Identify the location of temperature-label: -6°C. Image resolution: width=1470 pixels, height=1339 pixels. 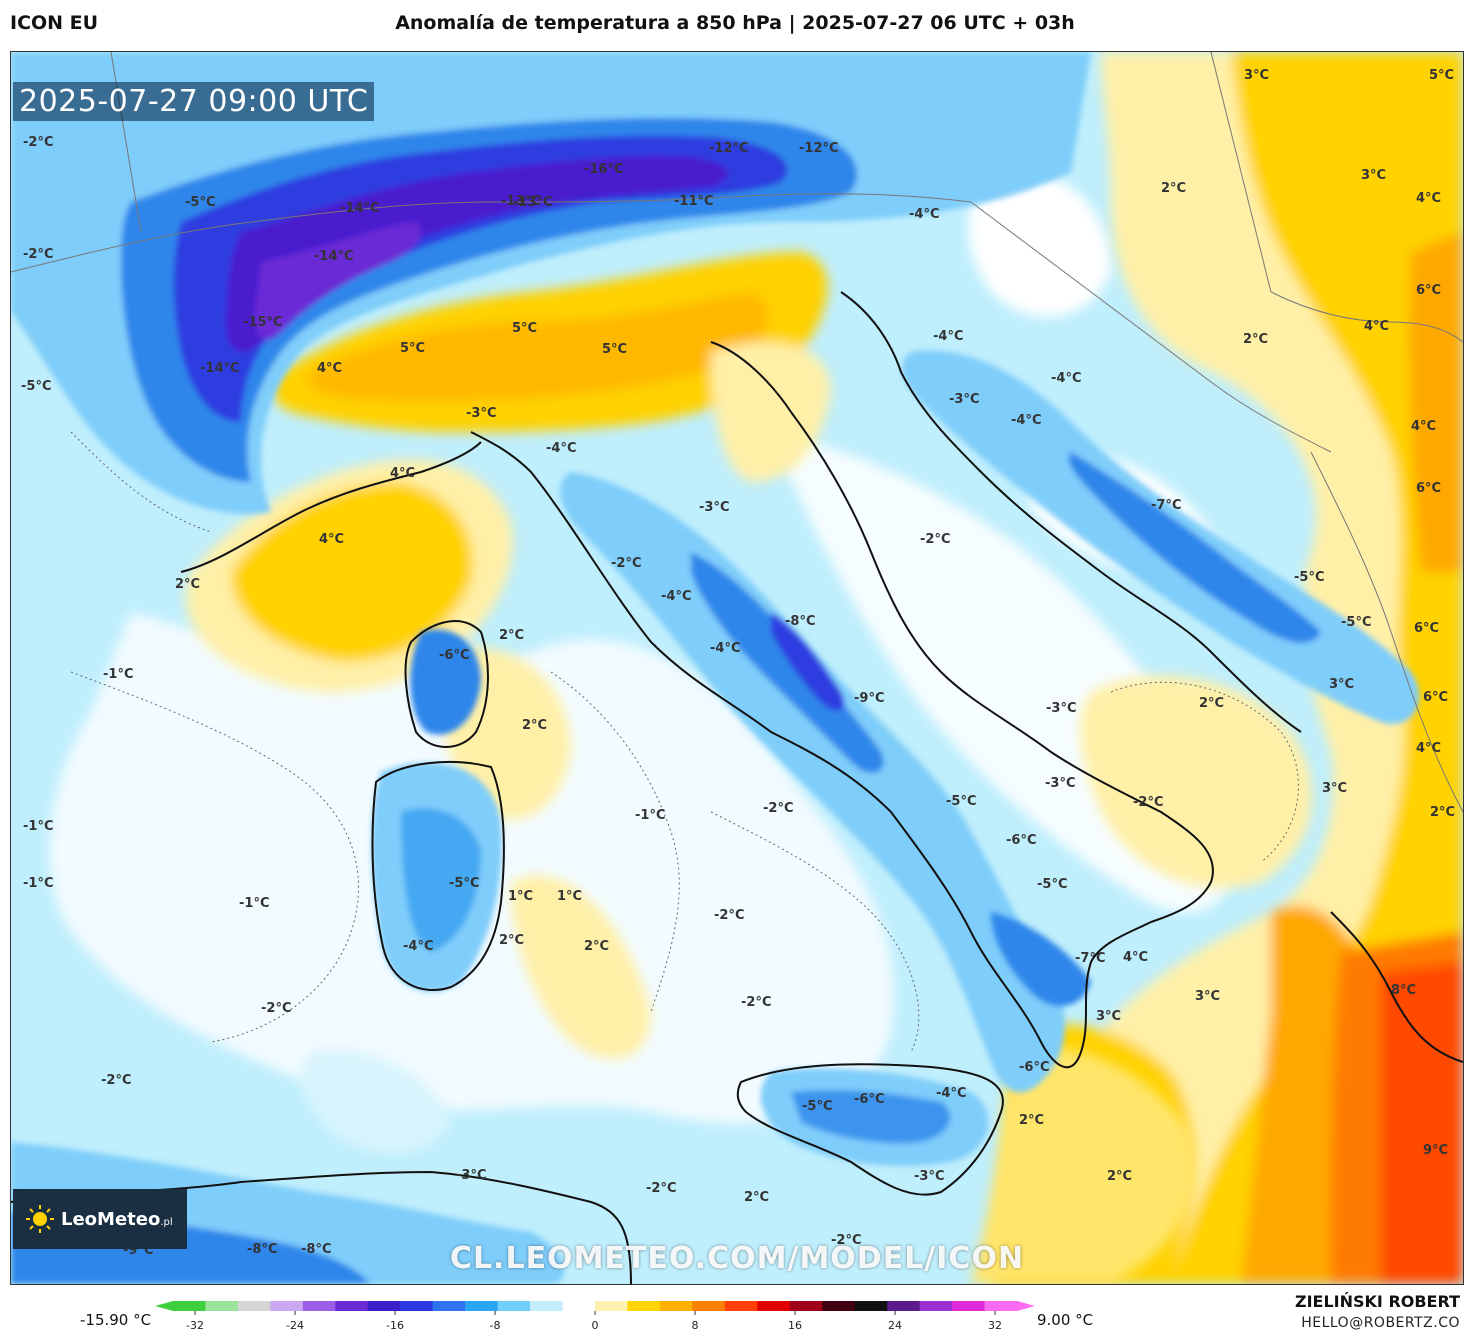
(1034, 1067).